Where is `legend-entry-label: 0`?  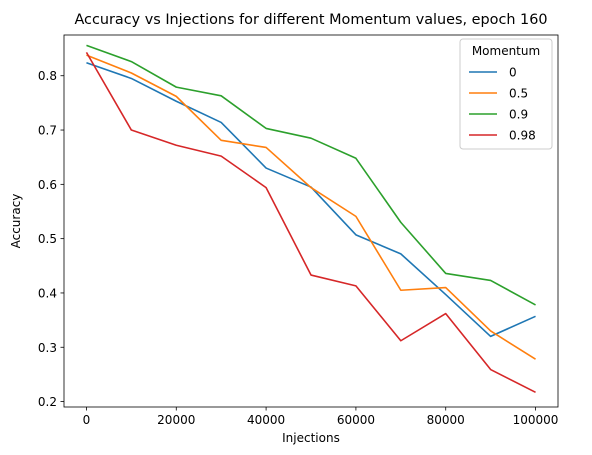 legend-entry-label: 0 is located at coordinates (513, 73).